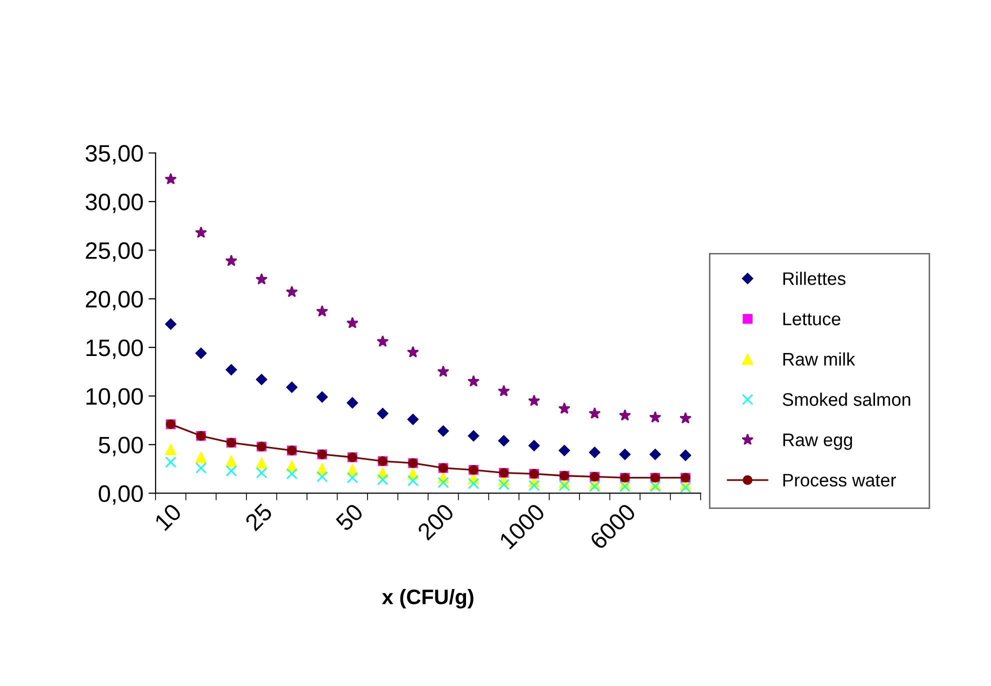  Describe the element at coordinates (114, 204) in the screenshot. I see `y-tick-label: 30,00` at that location.